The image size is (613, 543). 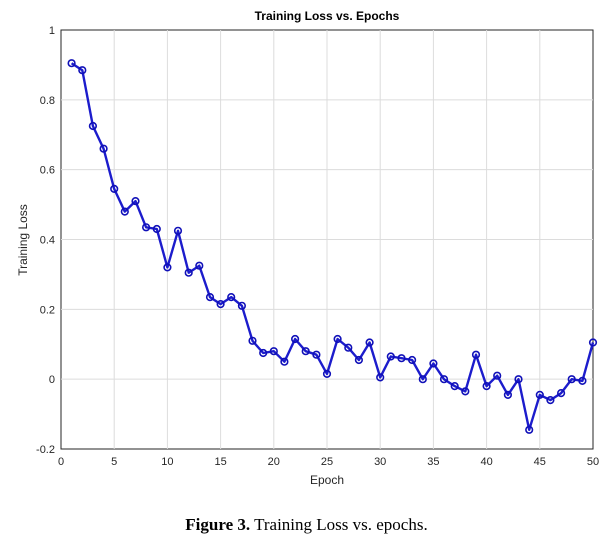 I want to click on caption-text: Training Loss vs. epochs., so click(x=339, y=524).